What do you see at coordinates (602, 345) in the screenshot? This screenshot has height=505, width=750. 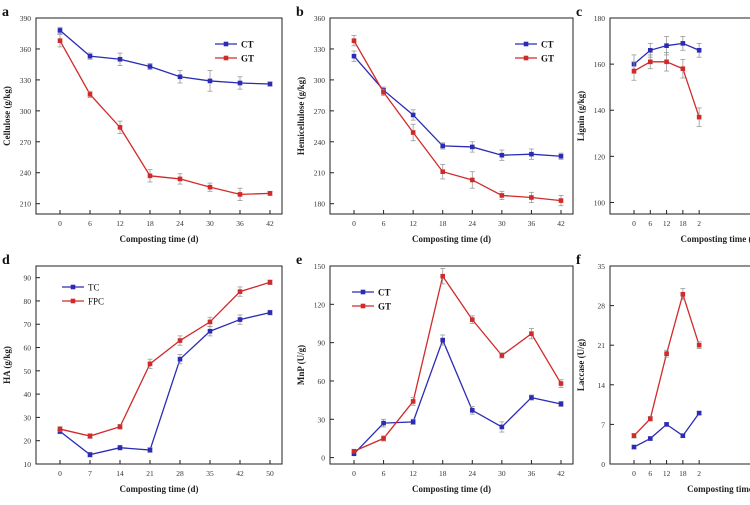 I see `y-tick-label: 21` at bounding box center [602, 345].